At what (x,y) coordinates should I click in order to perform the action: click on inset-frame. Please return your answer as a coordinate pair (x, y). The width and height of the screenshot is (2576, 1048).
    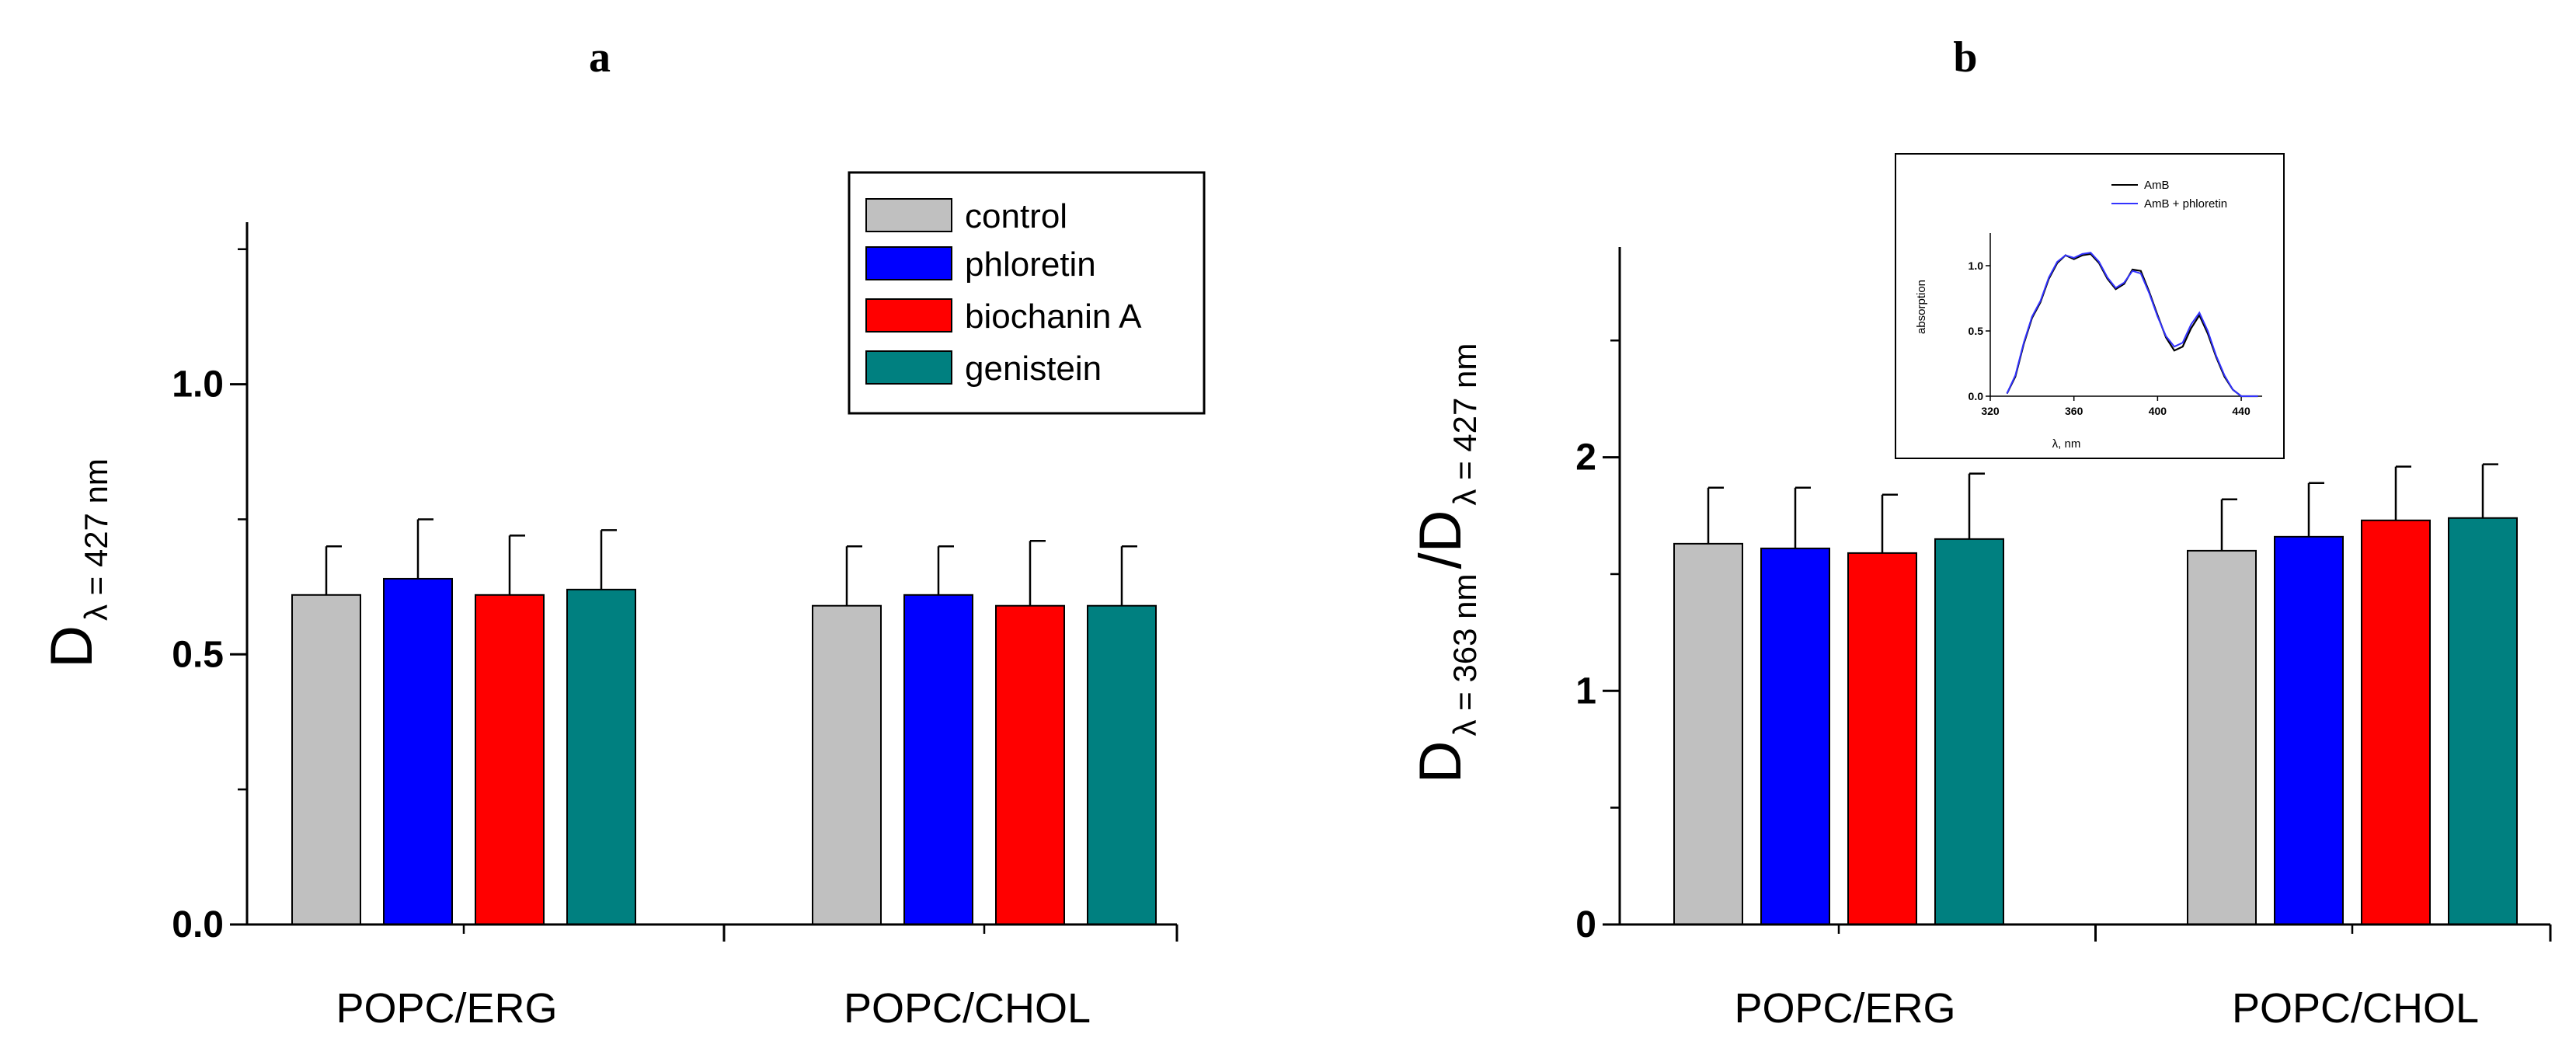
    Looking at the image, I should click on (2090, 306).